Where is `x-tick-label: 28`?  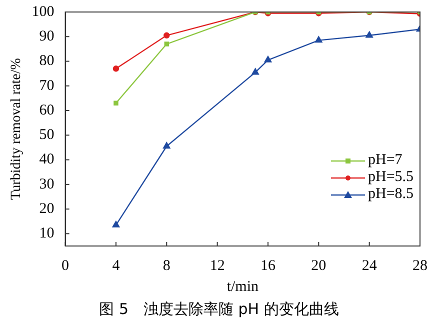
x-tick-label: 28 is located at coordinates (420, 266).